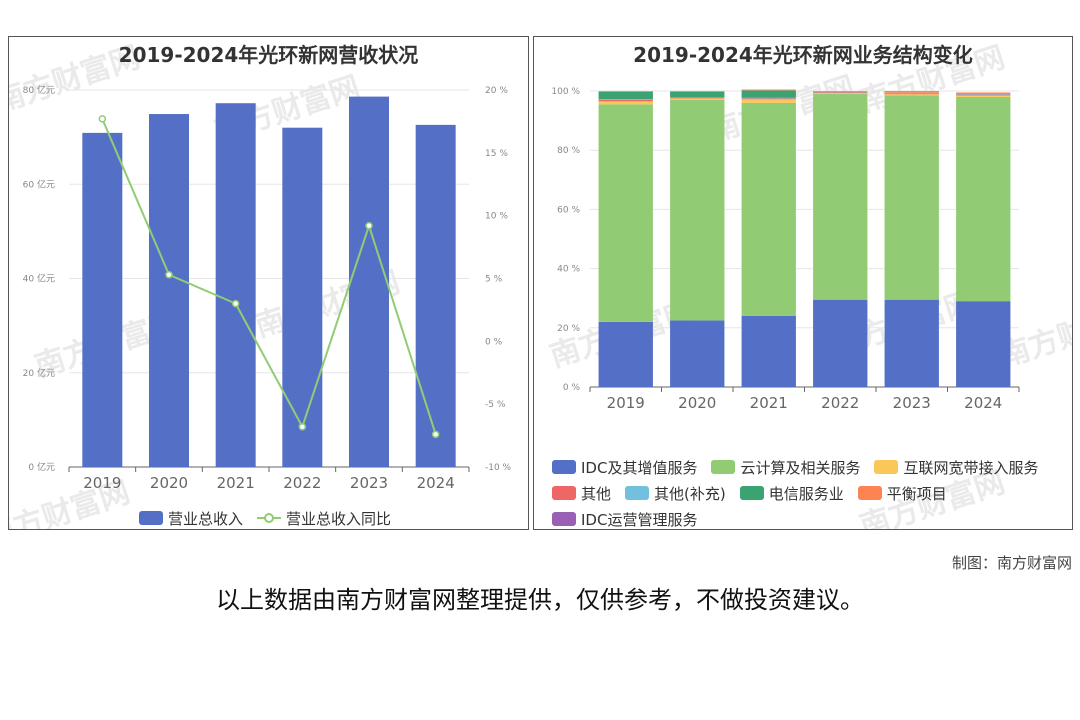 The width and height of the screenshot is (1080, 720). What do you see at coordinates (496, 154) in the screenshot?
I see `y2-tick-label: 15 %` at bounding box center [496, 154].